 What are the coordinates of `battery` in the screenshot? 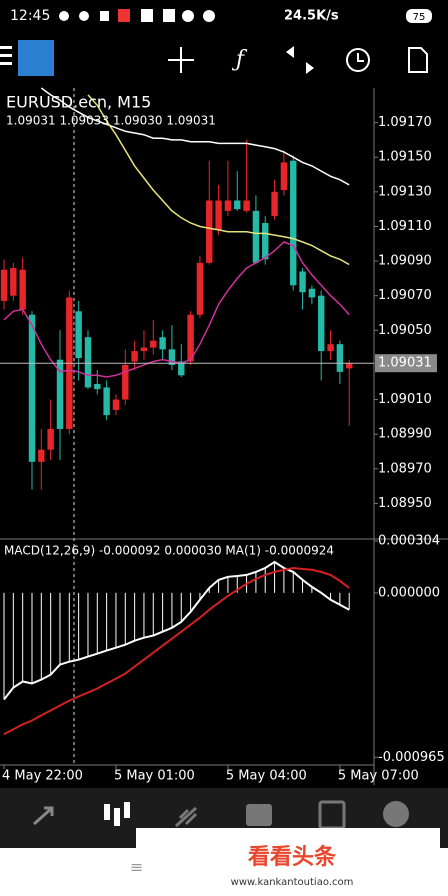 It's located at (419, 16).